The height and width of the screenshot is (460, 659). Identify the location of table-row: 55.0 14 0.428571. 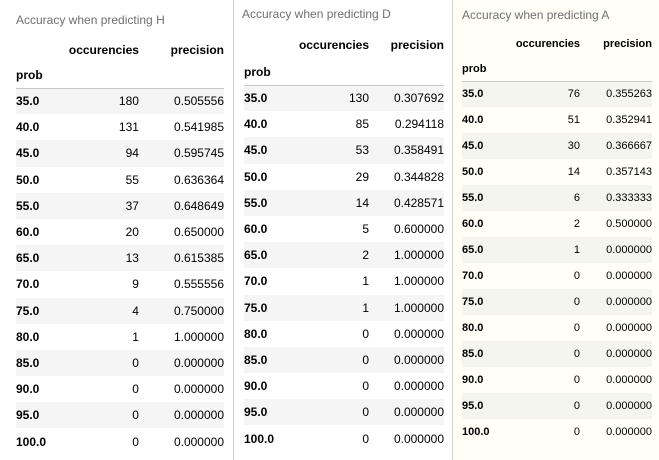
(344, 202).